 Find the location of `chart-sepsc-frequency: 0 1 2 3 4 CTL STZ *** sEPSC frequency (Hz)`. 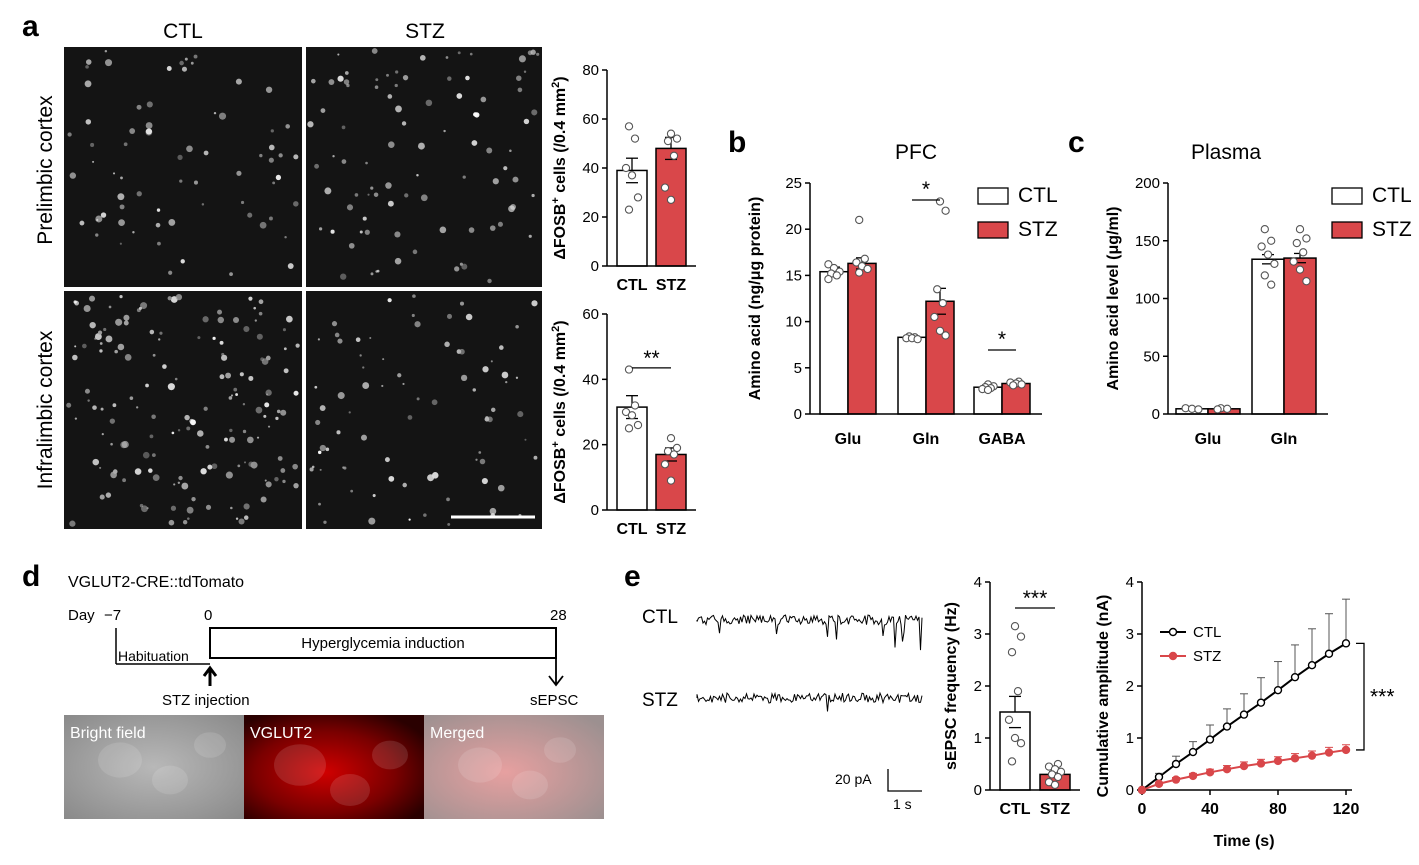

chart-sepsc-frequency: 0 1 2 3 4 CTL STZ *** sEPSC frequency (Hz) is located at coordinates (1011, 696).